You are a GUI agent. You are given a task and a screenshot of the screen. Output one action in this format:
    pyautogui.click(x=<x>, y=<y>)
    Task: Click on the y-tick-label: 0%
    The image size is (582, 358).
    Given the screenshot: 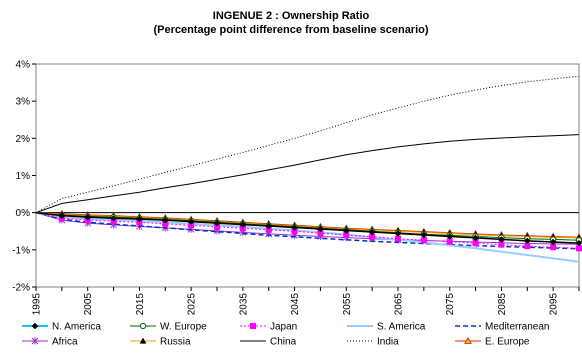 What is the action you would take?
    pyautogui.click(x=23, y=213)
    